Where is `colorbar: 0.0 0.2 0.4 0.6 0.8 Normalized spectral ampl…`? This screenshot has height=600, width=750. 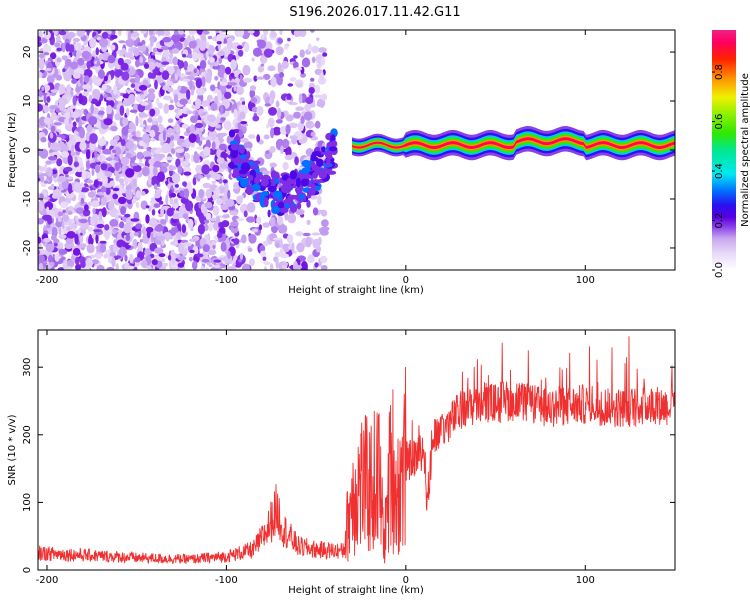
colorbar: 0.0 0.2 0.4 0.6 0.8 Normalized spectral ampl… is located at coordinates (731, 154).